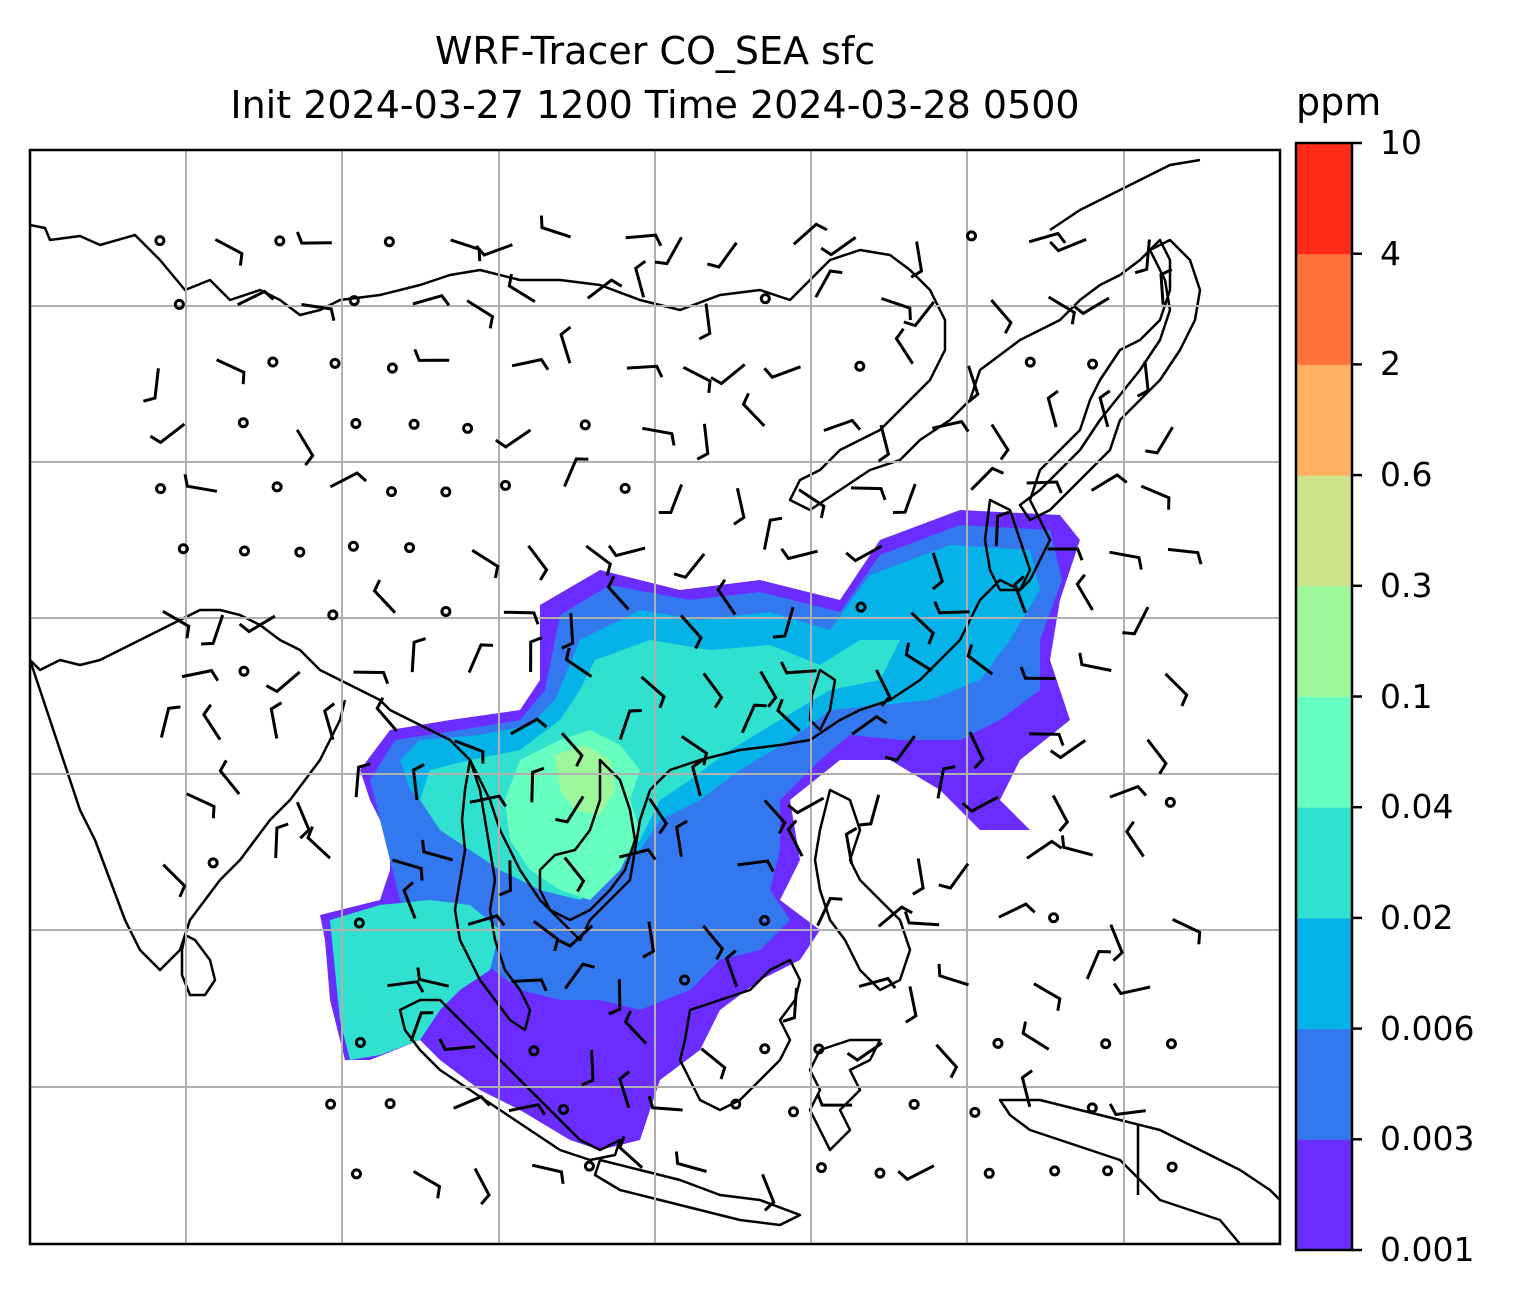 Image resolution: width=1528 pixels, height=1306 pixels. What do you see at coordinates (740, 1035) in the screenshot?
I see `coastline-borneo` at bounding box center [740, 1035].